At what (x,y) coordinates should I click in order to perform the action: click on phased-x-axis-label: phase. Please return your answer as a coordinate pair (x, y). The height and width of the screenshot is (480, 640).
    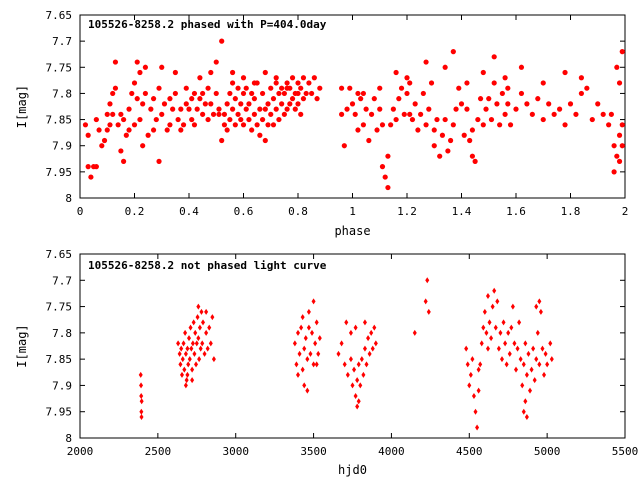
    Looking at the image, I should click on (352, 231).